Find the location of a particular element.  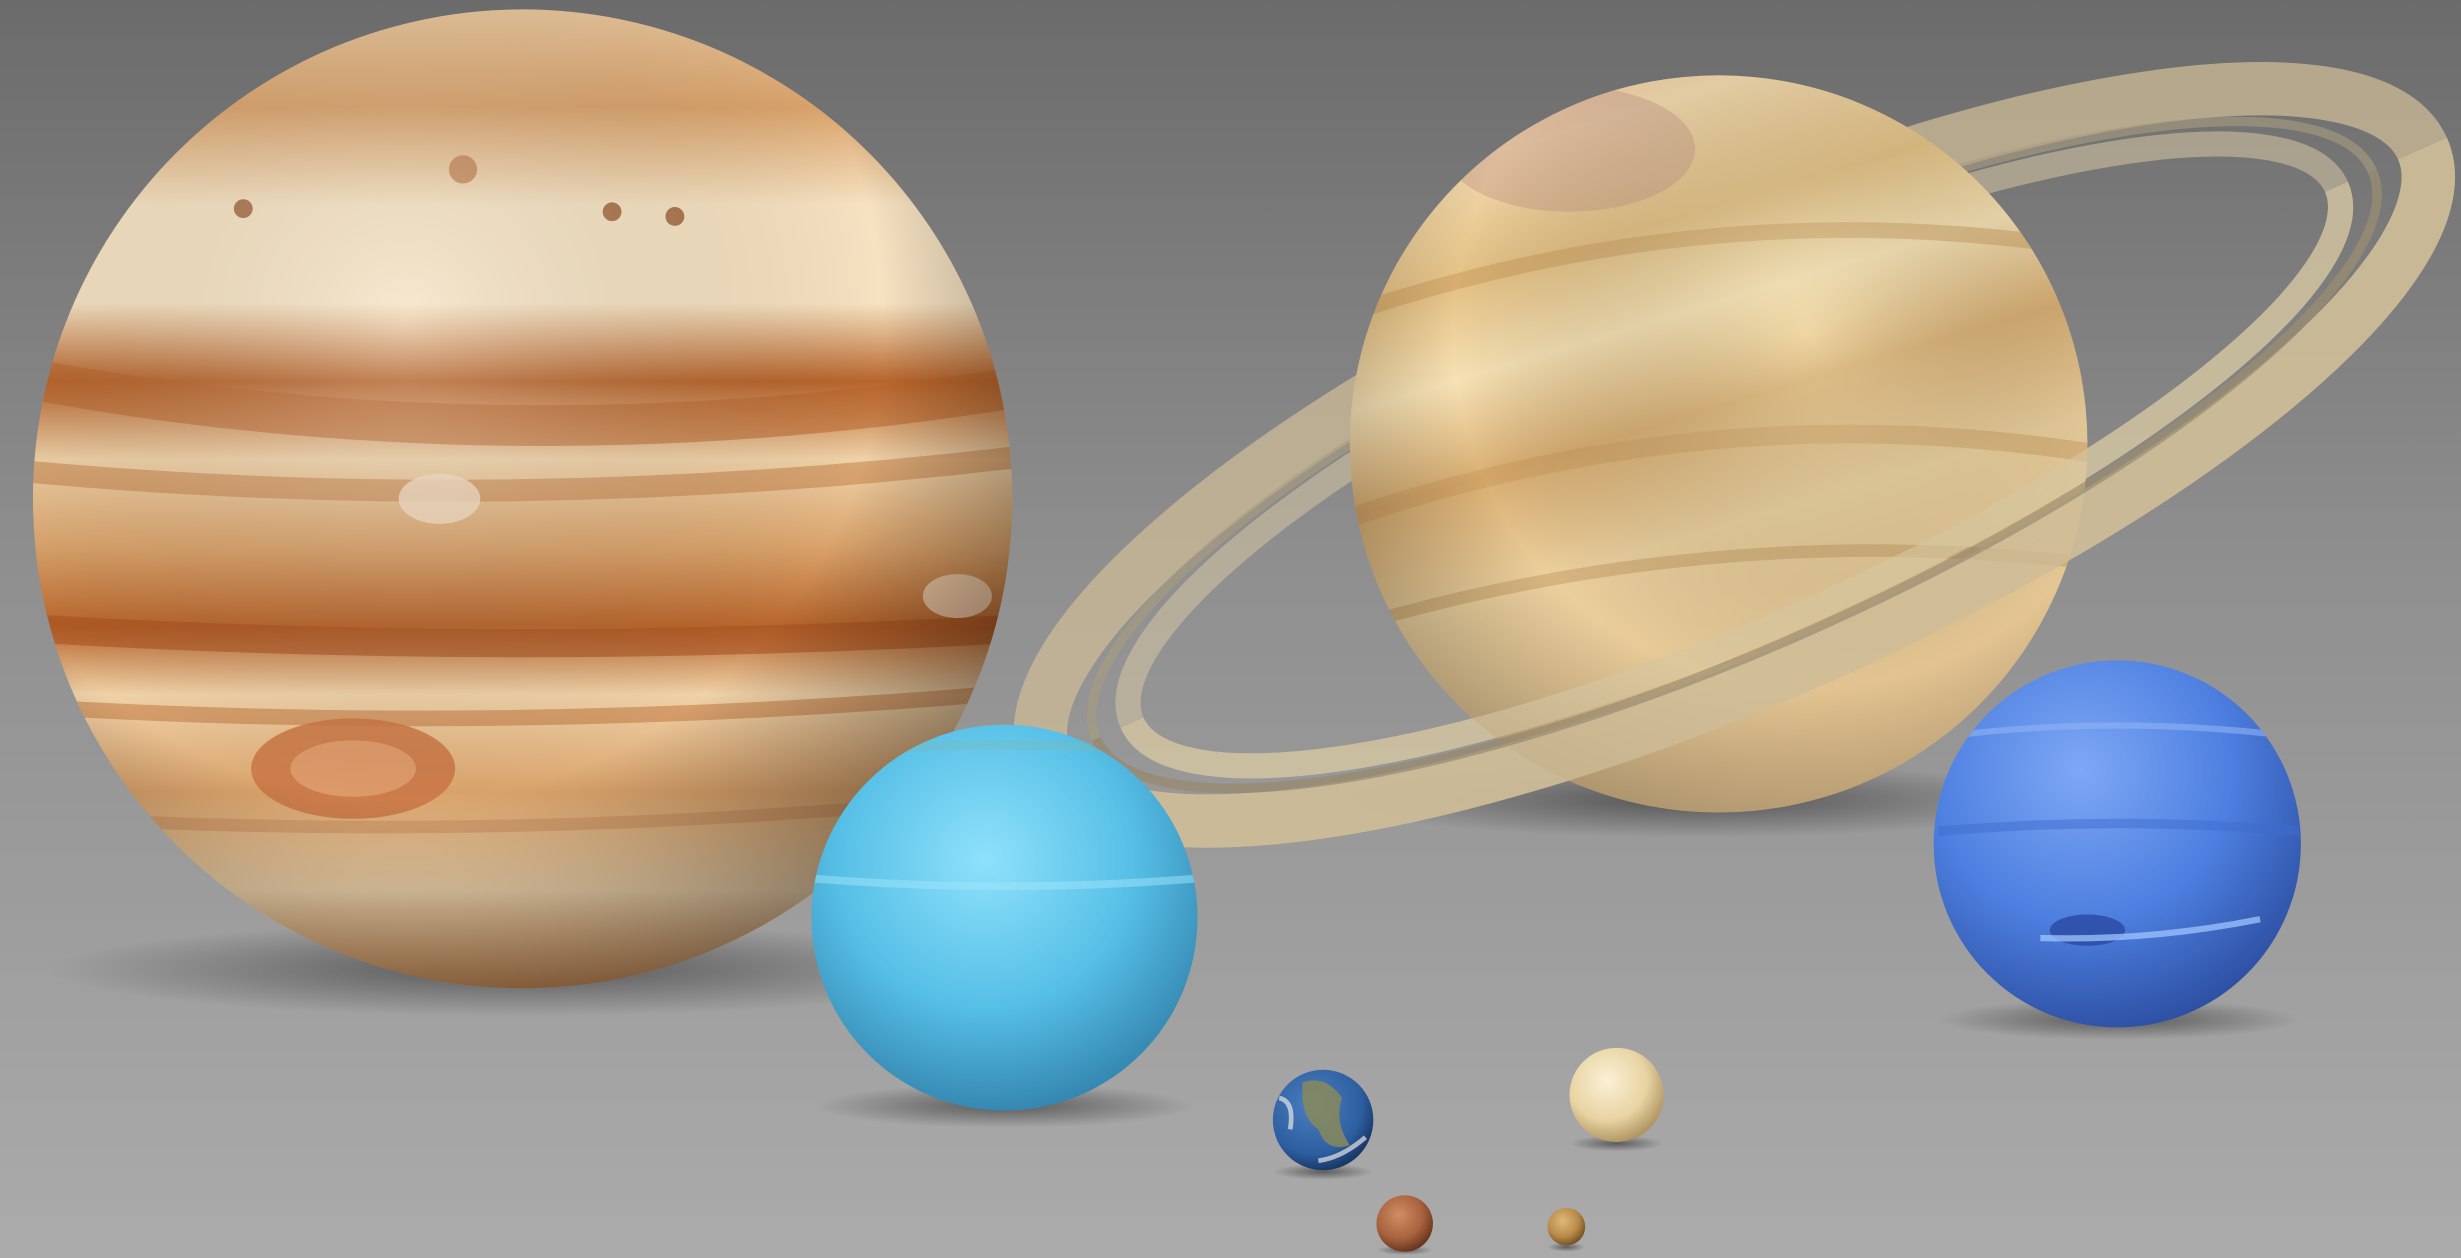

venus-shadow is located at coordinates (1616, 1143).